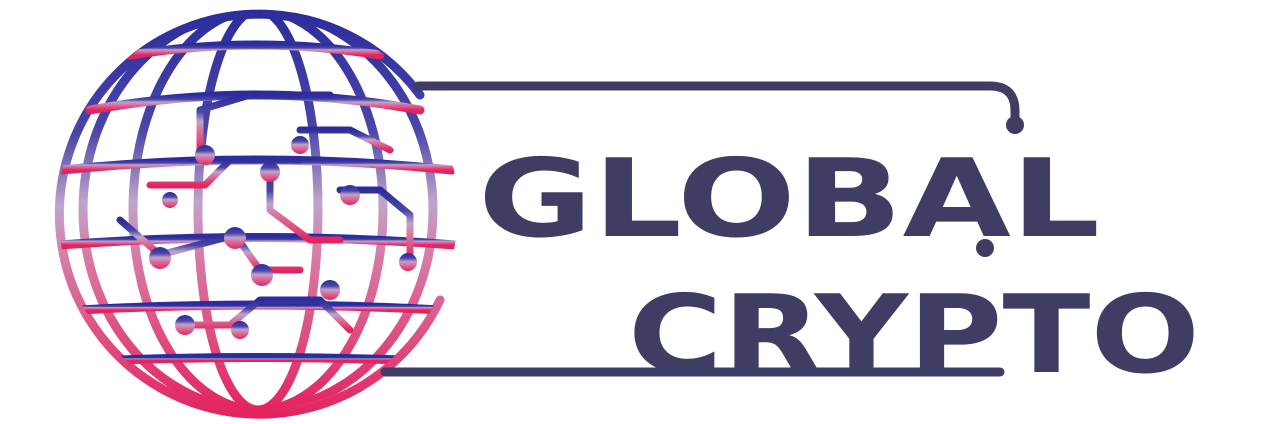  I want to click on brand-line-crypto: CRYPTO, so click(914, 335).